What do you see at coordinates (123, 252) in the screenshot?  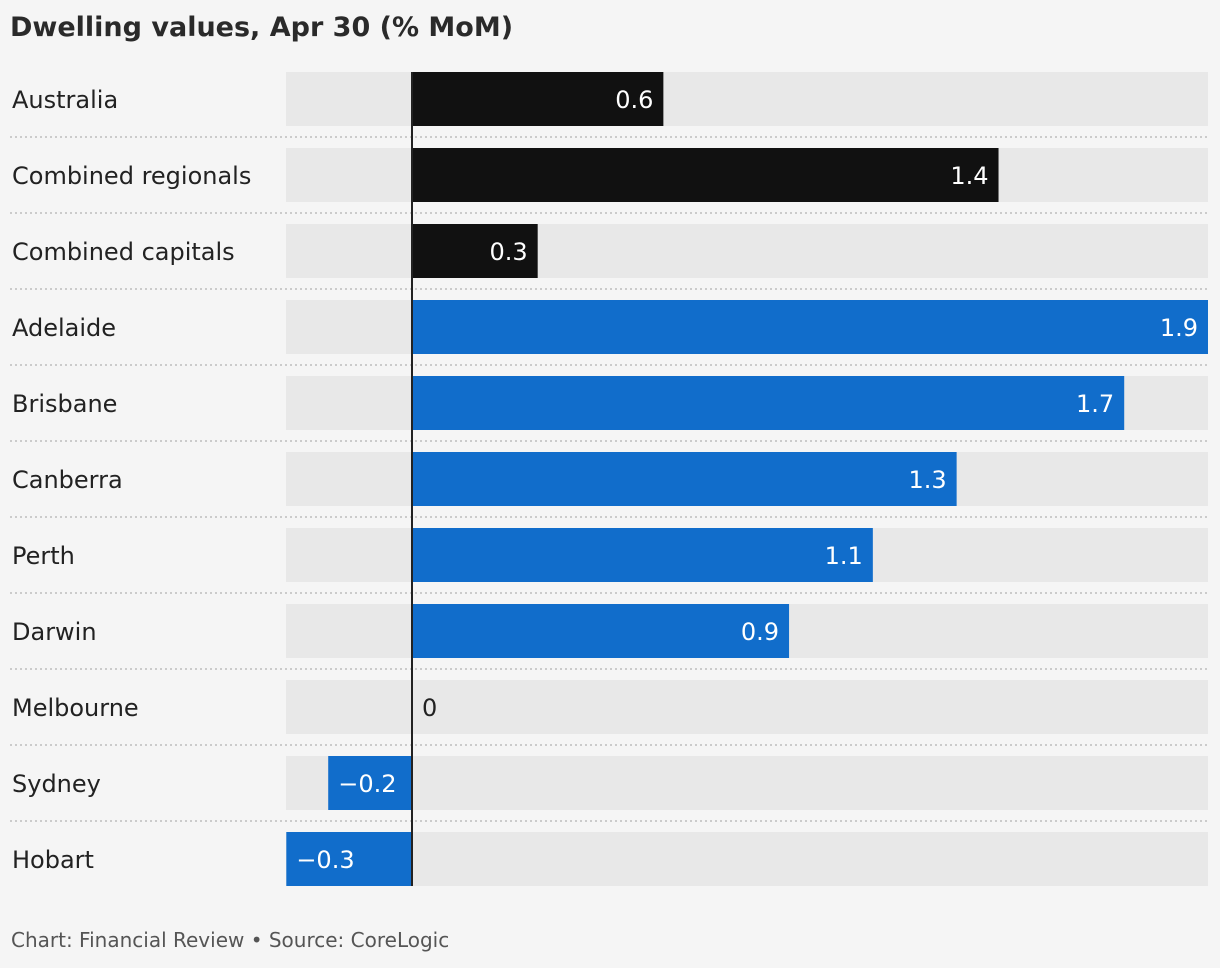 I see `category-label: Combined capitals` at bounding box center [123, 252].